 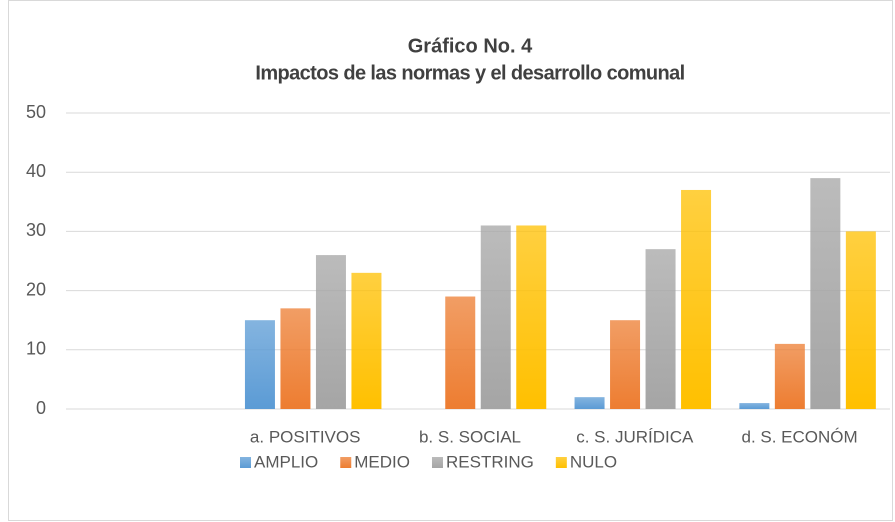 What do you see at coordinates (635, 436) in the screenshot?
I see `x-tick-label: c. S. JURÍDICA` at bounding box center [635, 436].